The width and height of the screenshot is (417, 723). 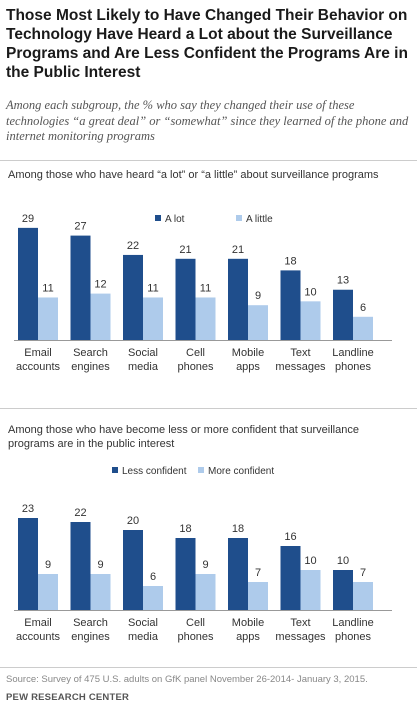 What do you see at coordinates (238, 250) in the screenshot?
I see `value-label-a-lot-mobile-apps: 21` at bounding box center [238, 250].